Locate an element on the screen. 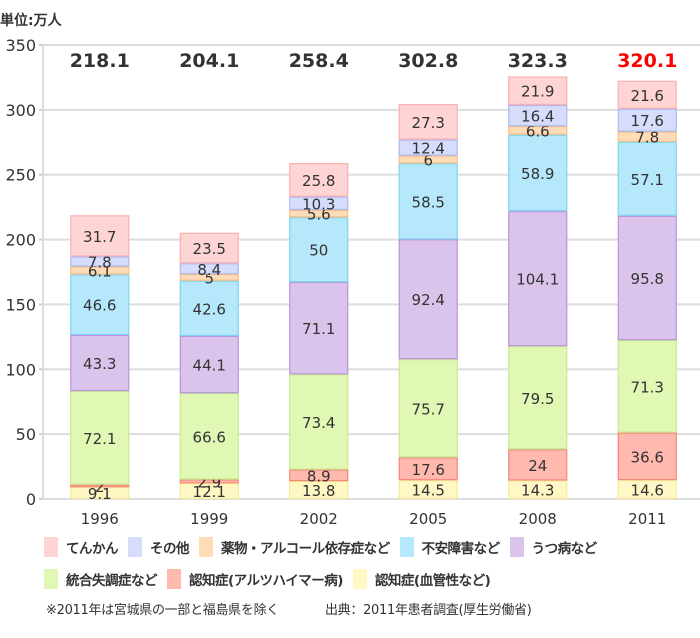  segment-value-label: 12.4 is located at coordinates (428, 149).